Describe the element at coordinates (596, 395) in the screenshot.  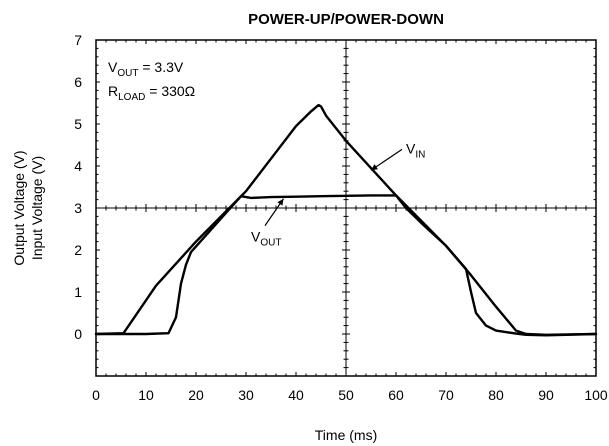
I see `x-tick-label: 100` at that location.